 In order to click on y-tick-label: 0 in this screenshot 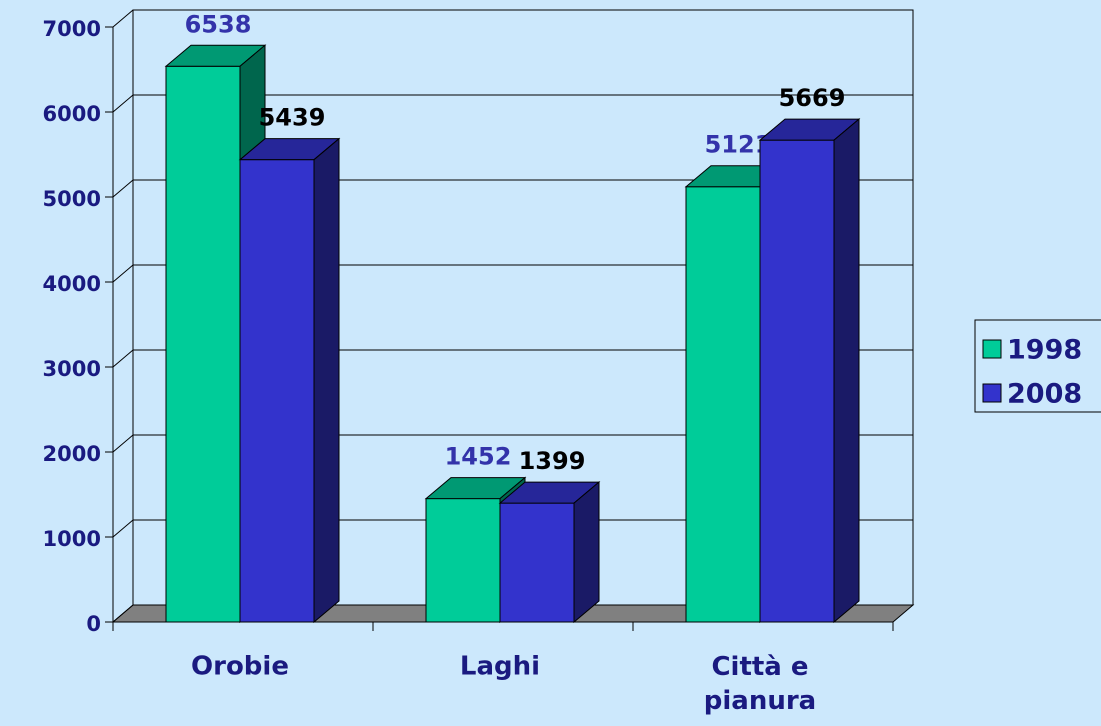, I will do `click(93, 624)`.